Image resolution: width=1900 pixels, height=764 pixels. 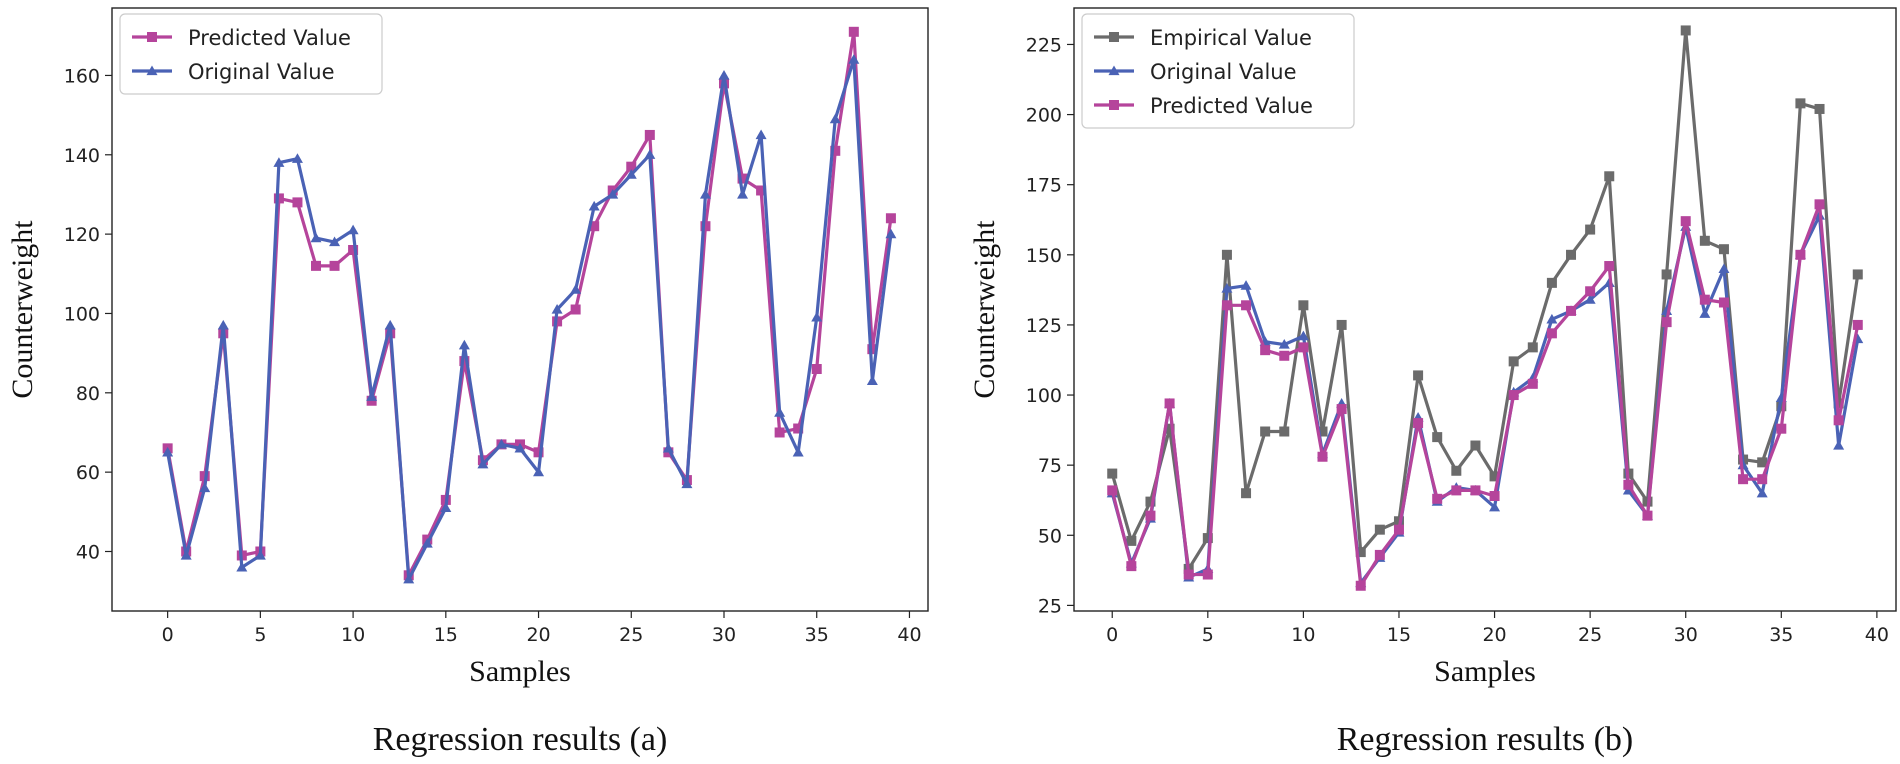 I want to click on y-axis-label: Counterweight, so click(x=22, y=309).